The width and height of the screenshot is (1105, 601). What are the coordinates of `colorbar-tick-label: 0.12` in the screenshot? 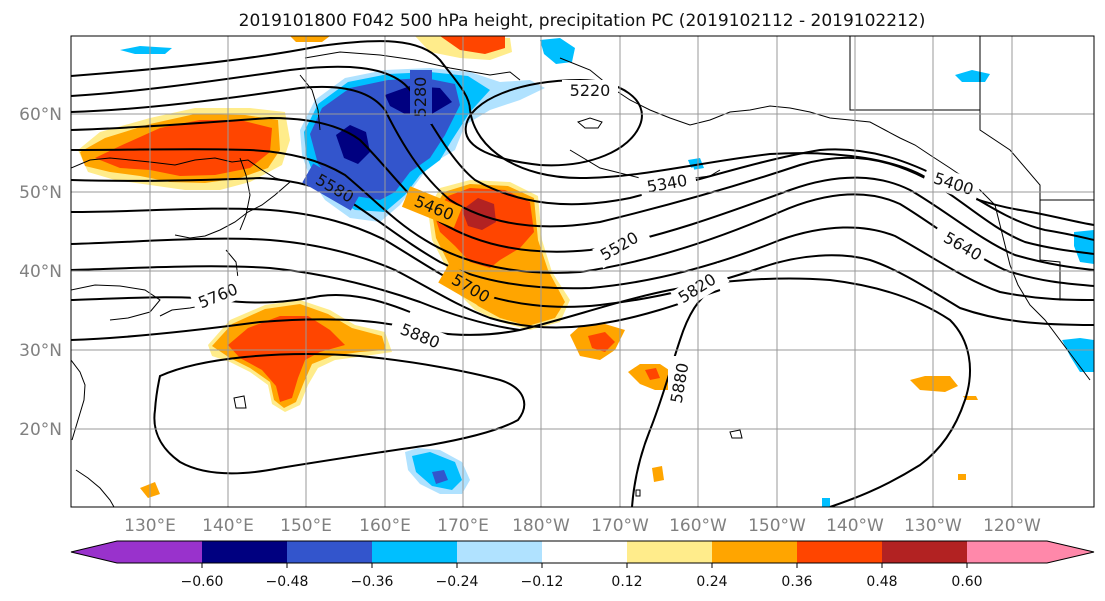 It's located at (626, 582).